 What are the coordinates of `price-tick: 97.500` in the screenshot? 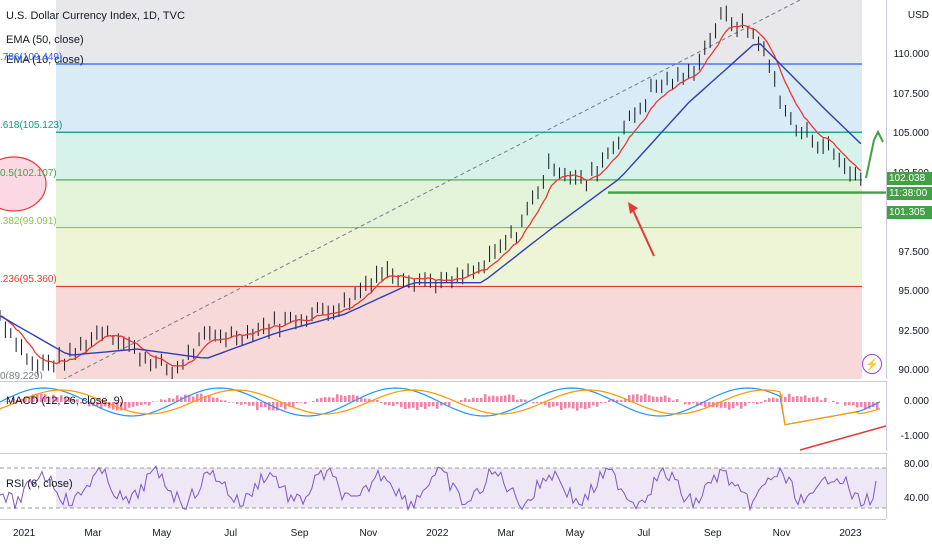 It's located at (913, 252).